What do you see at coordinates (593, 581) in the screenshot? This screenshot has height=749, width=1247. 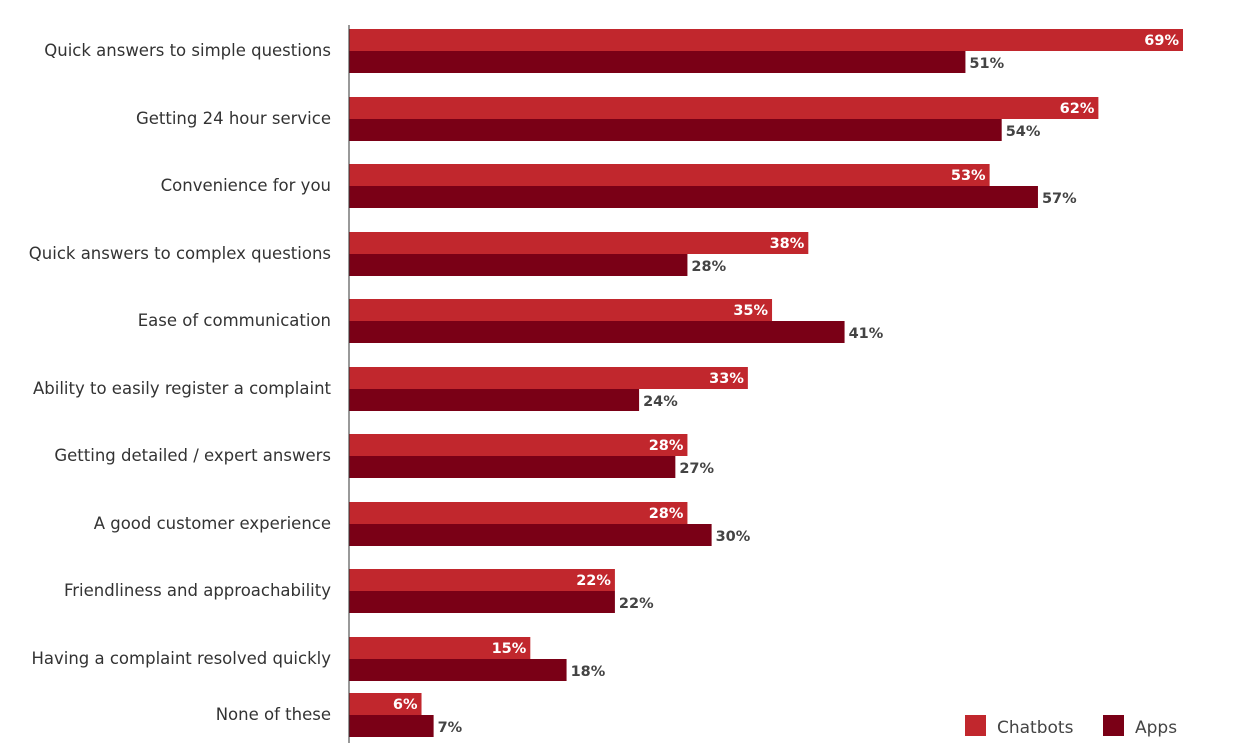 I see `chatbots-value-label: 22%` at bounding box center [593, 581].